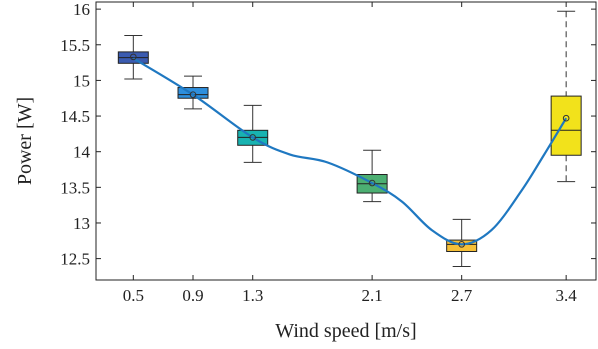 The image size is (598, 349). What do you see at coordinates (345, 331) in the screenshot?
I see `x-axis-title: Wind speed [m/s]` at bounding box center [345, 331].